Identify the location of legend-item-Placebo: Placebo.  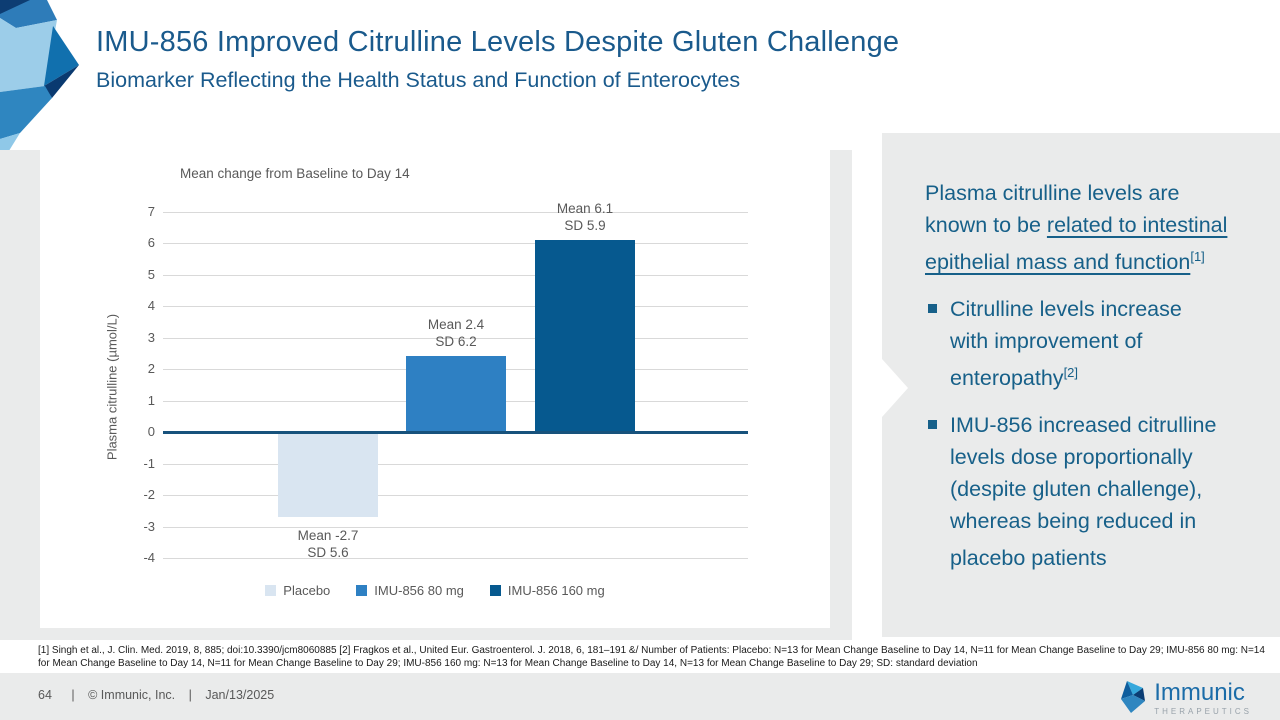
(297, 590).